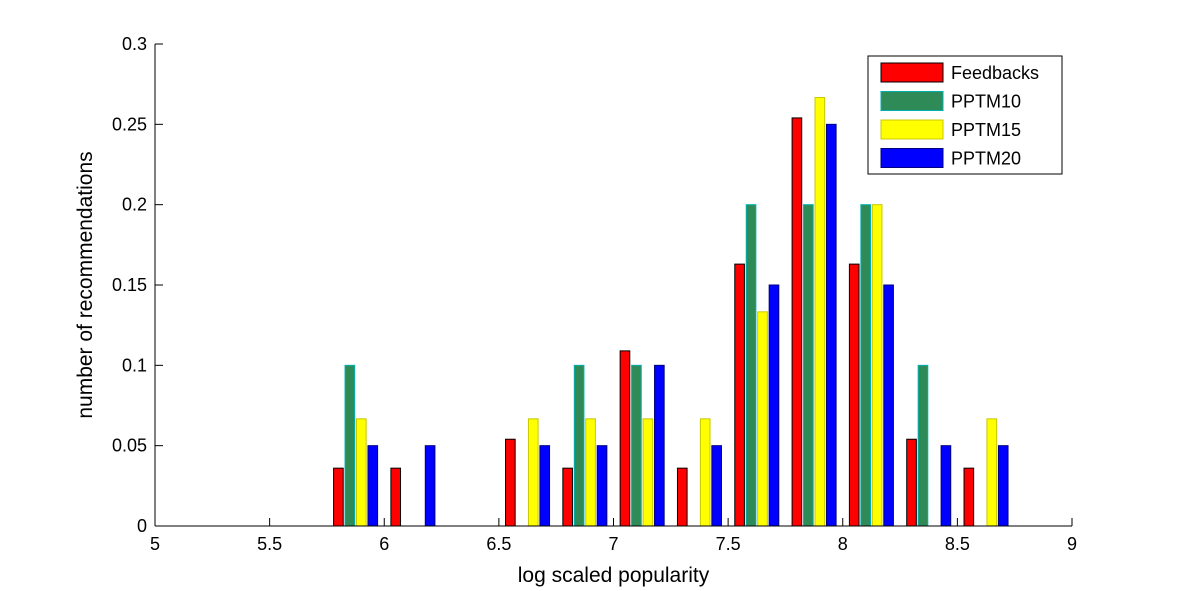 This screenshot has width=1183, height=591. What do you see at coordinates (129, 124) in the screenshot?
I see `y-tick-label: 0.25` at bounding box center [129, 124].